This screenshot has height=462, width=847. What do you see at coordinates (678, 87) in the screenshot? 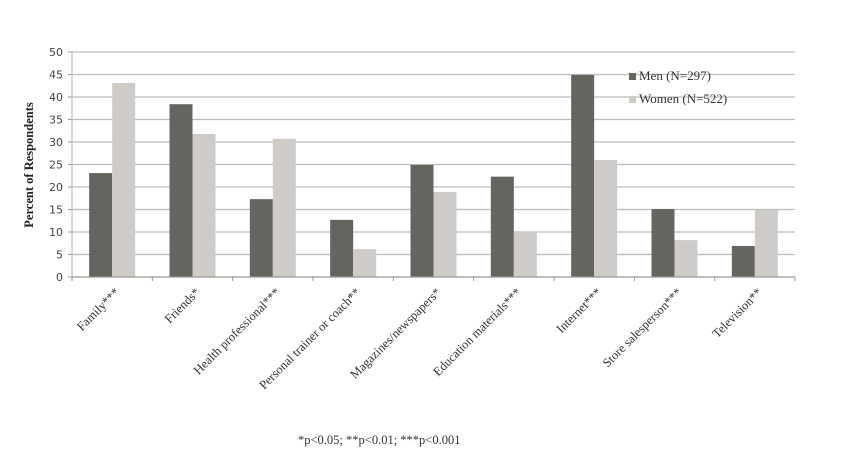
I see `legend: Men (N=297) Women (N=522)` at bounding box center [678, 87].